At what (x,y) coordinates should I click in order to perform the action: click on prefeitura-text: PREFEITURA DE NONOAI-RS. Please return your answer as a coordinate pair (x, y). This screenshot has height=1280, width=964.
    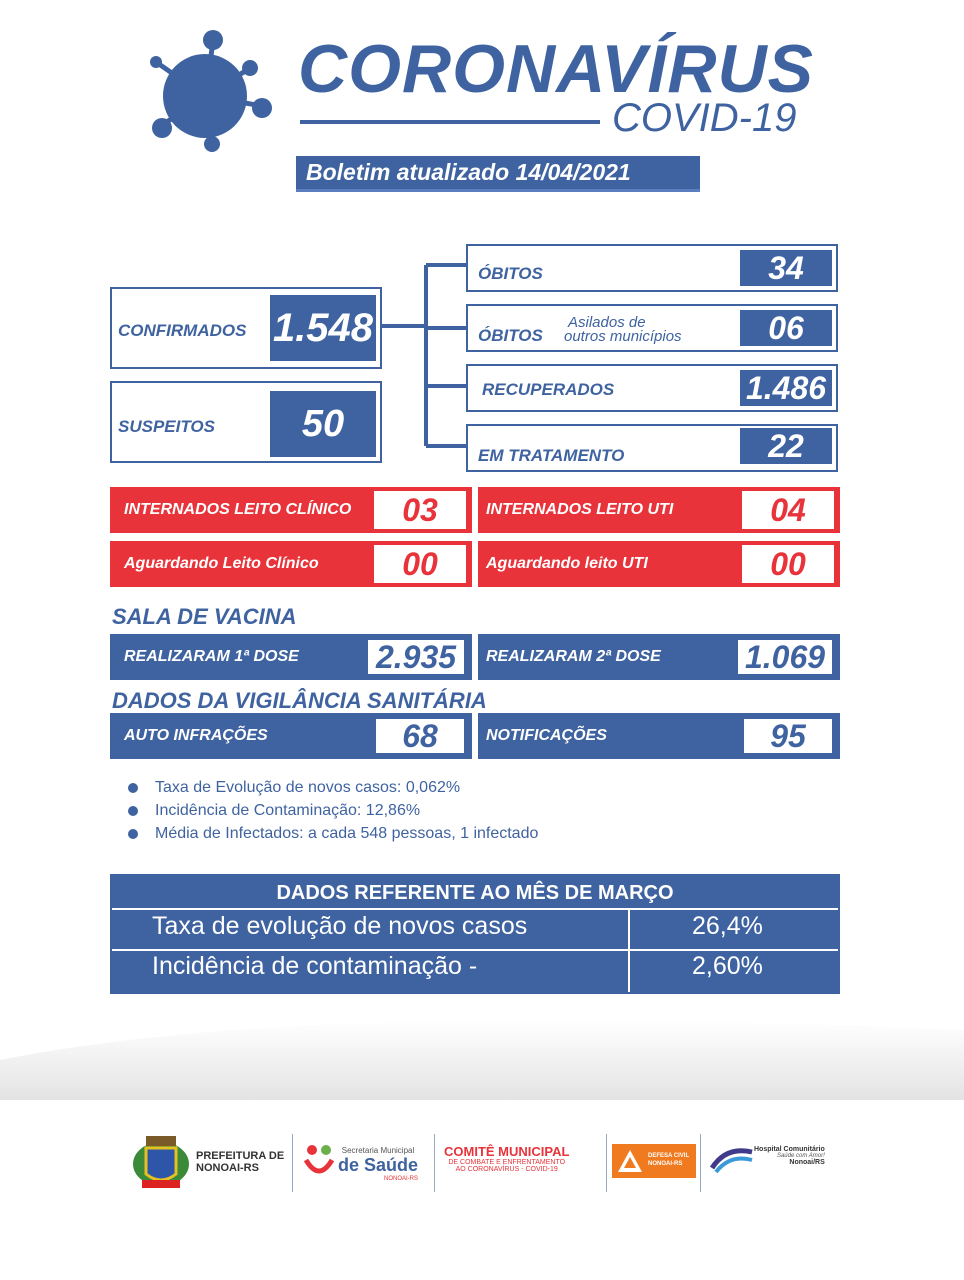
    Looking at the image, I should click on (240, 1162).